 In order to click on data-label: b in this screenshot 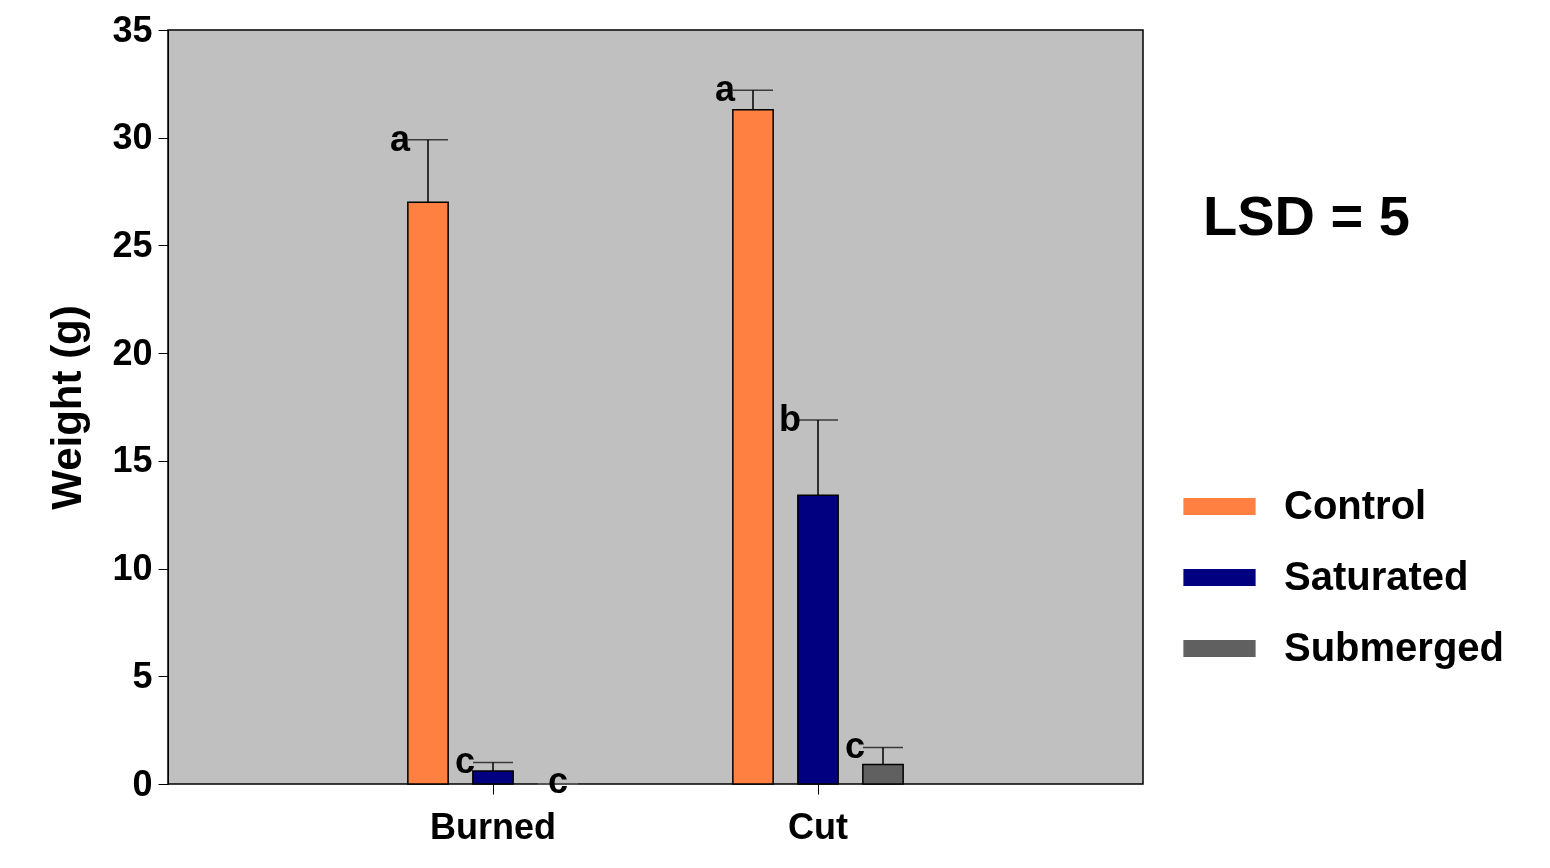, I will do `click(790, 418)`.